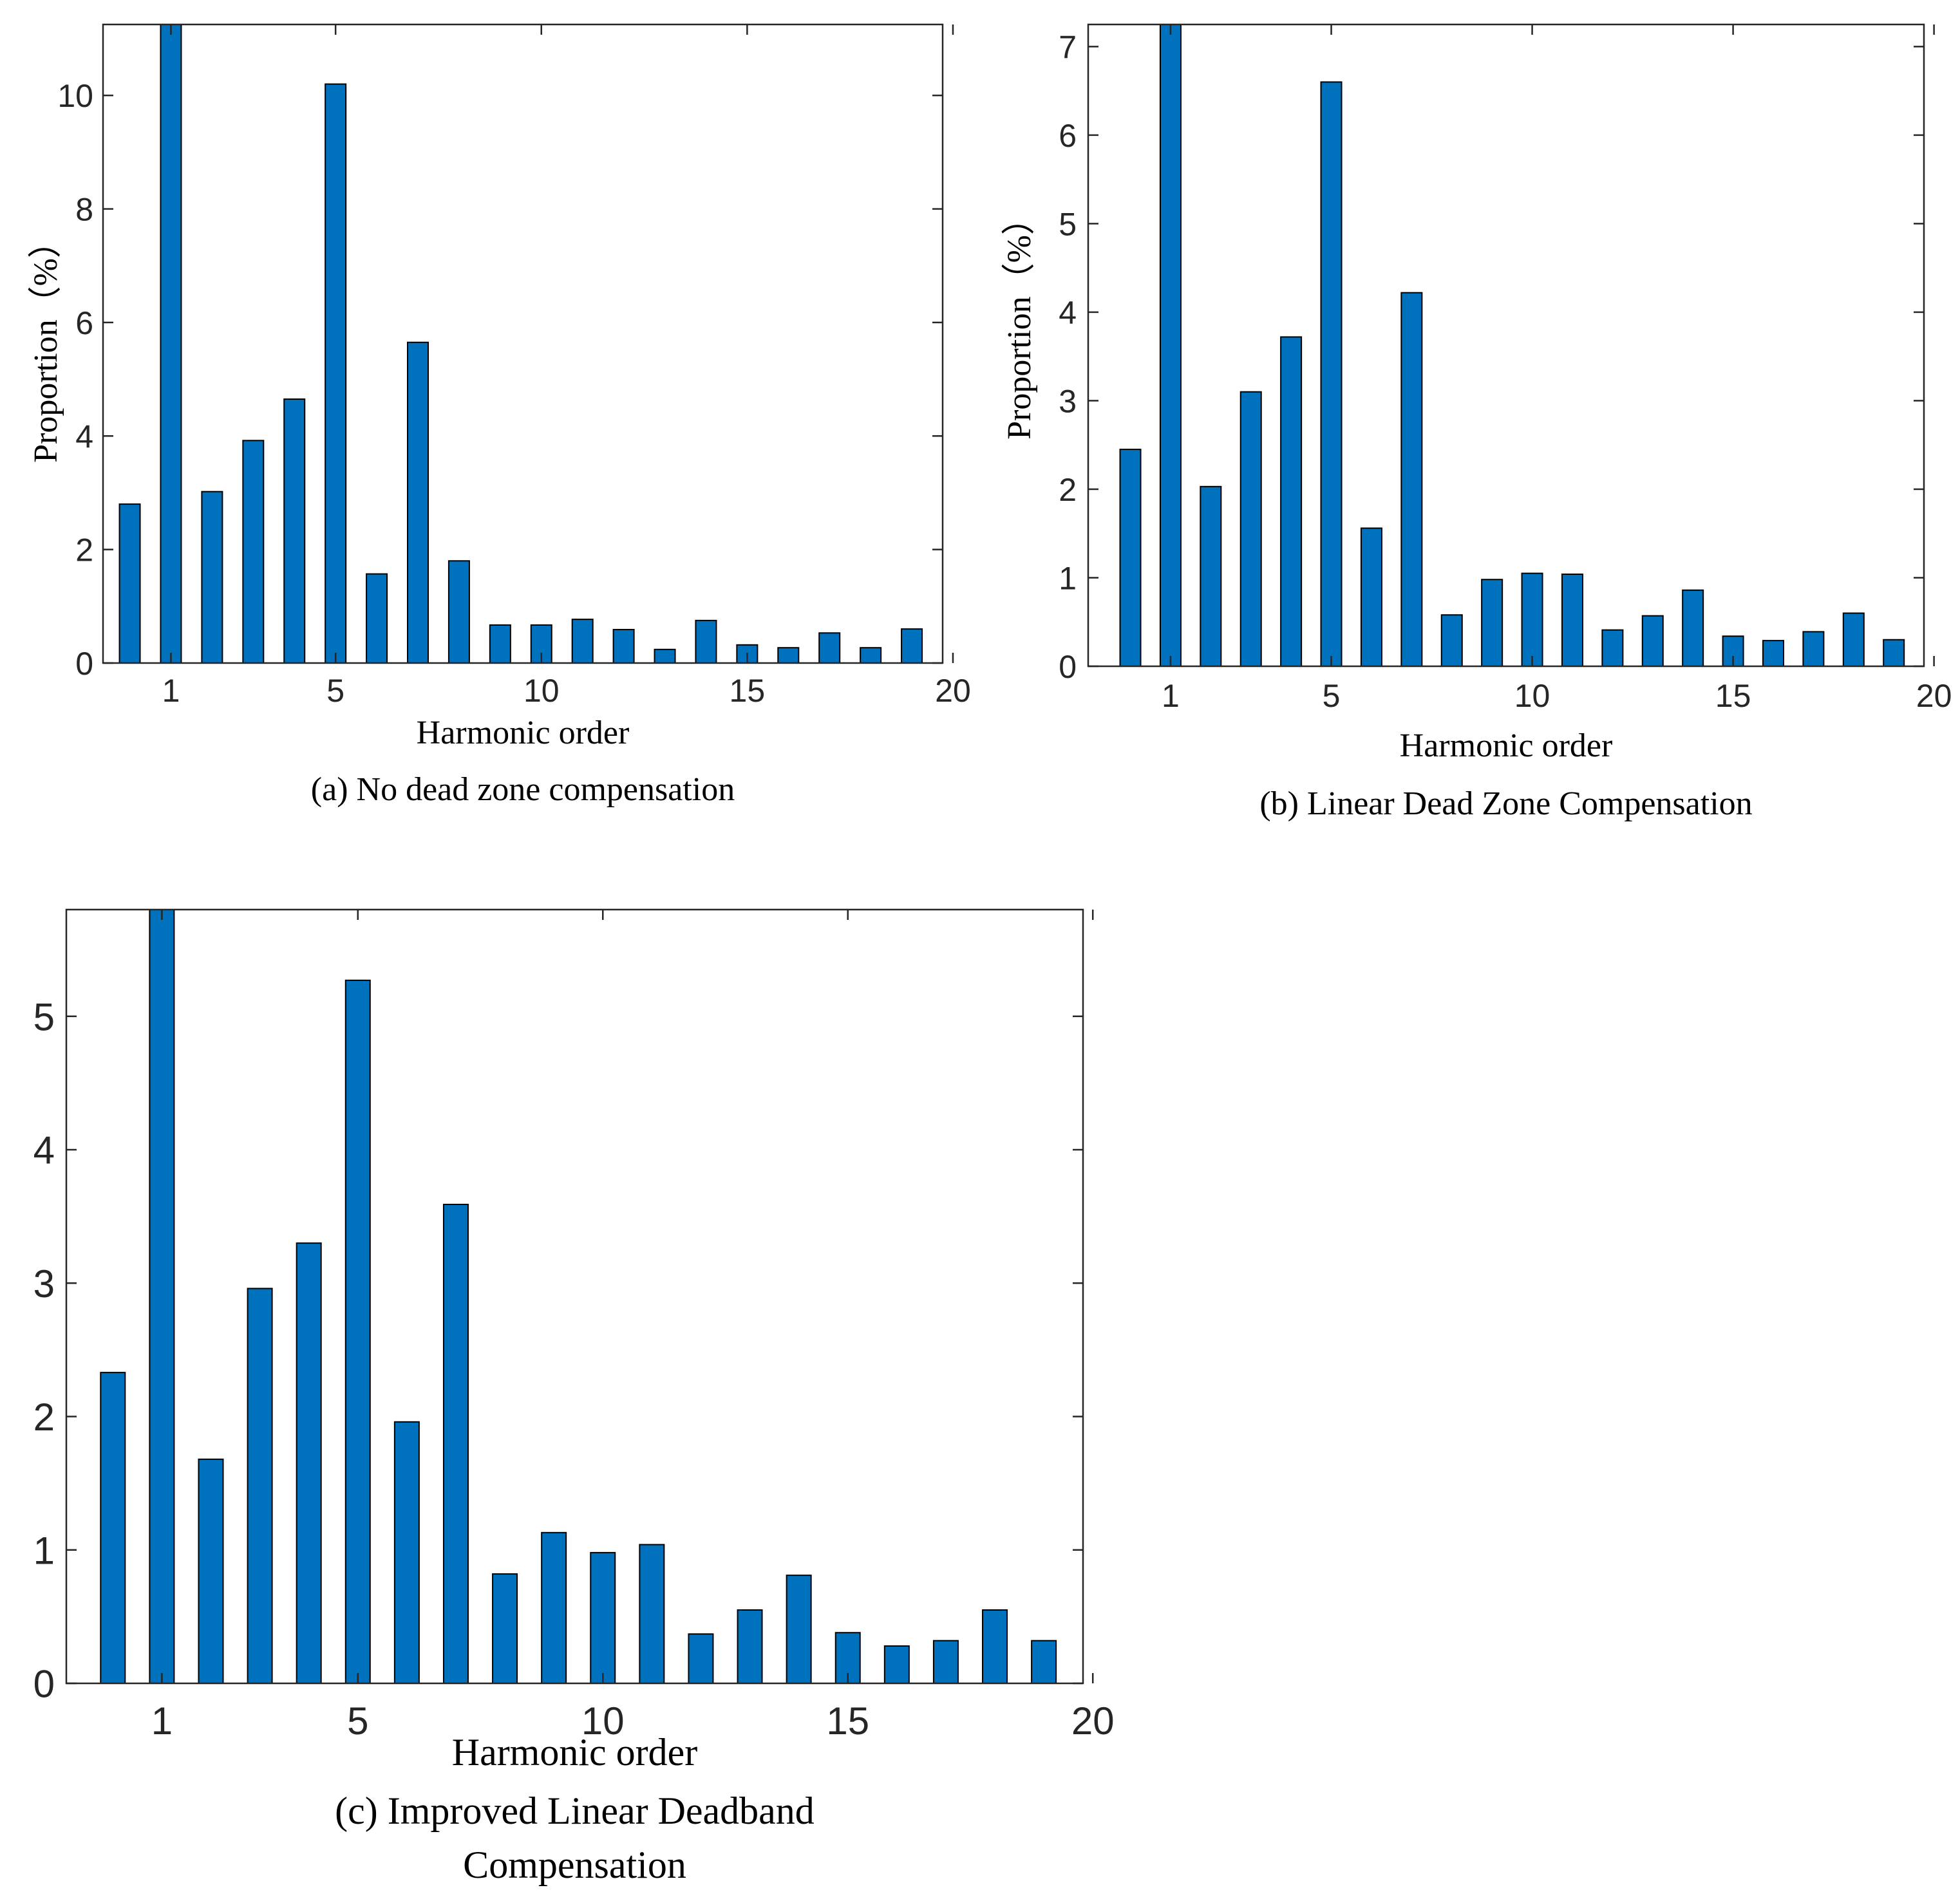 The height and width of the screenshot is (1899, 1960). I want to click on x-tick-label-a-5: 5, so click(335, 691).